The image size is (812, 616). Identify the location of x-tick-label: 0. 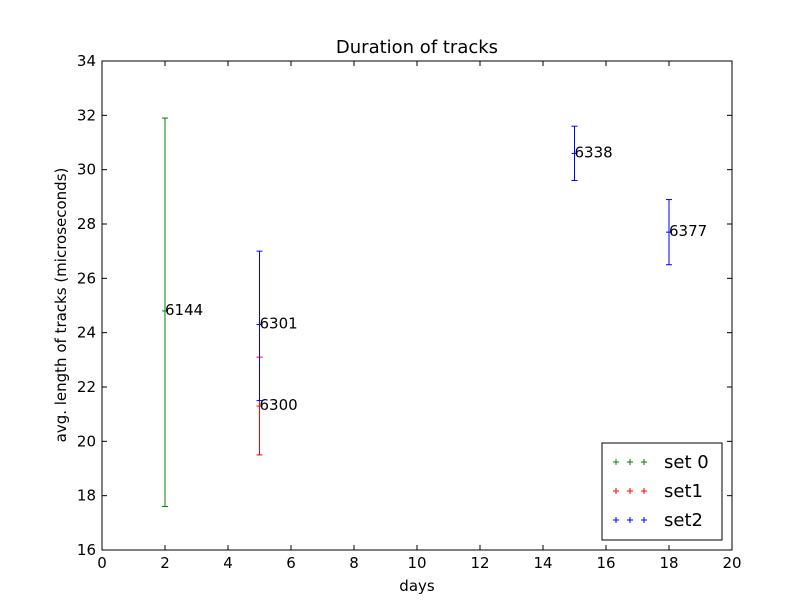
(102, 563).